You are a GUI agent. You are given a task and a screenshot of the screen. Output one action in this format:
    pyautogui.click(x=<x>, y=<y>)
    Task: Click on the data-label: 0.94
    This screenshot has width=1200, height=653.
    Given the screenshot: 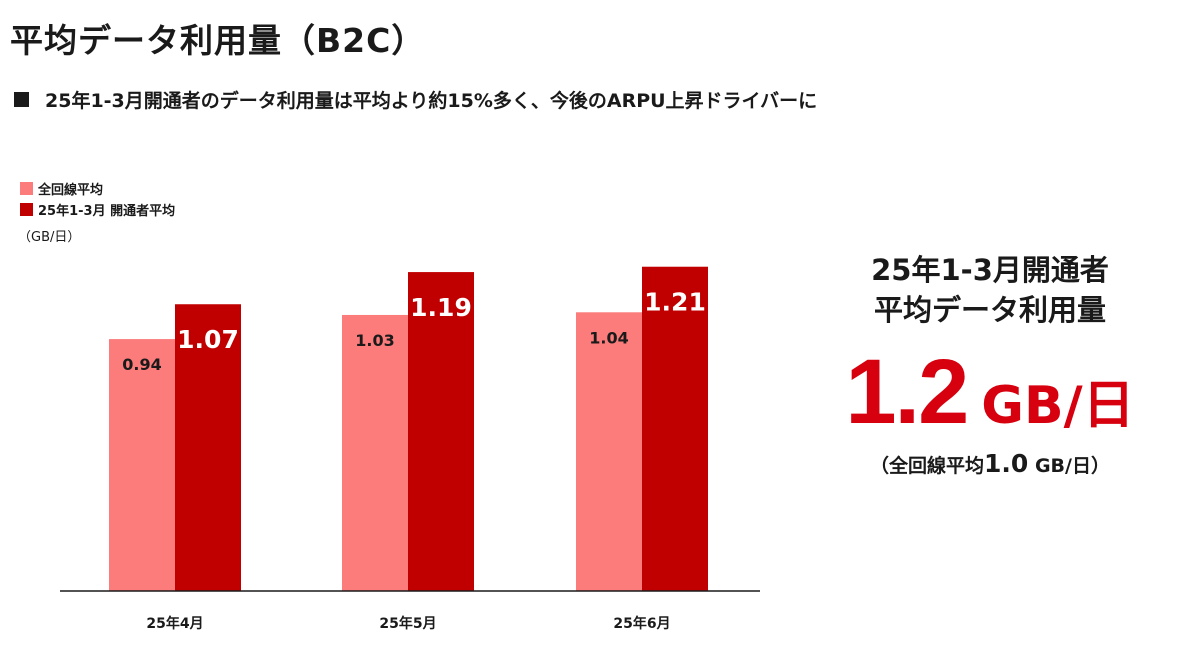 What is the action you would take?
    pyautogui.click(x=141, y=364)
    